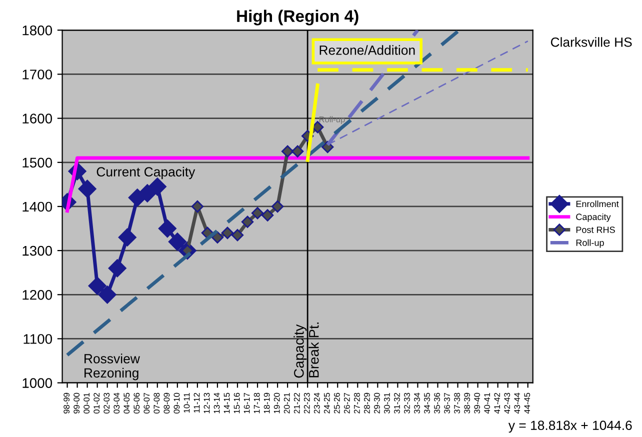 The width and height of the screenshot is (642, 437). I want to click on text: y = 18.818x + 1044.6, so click(570, 426).